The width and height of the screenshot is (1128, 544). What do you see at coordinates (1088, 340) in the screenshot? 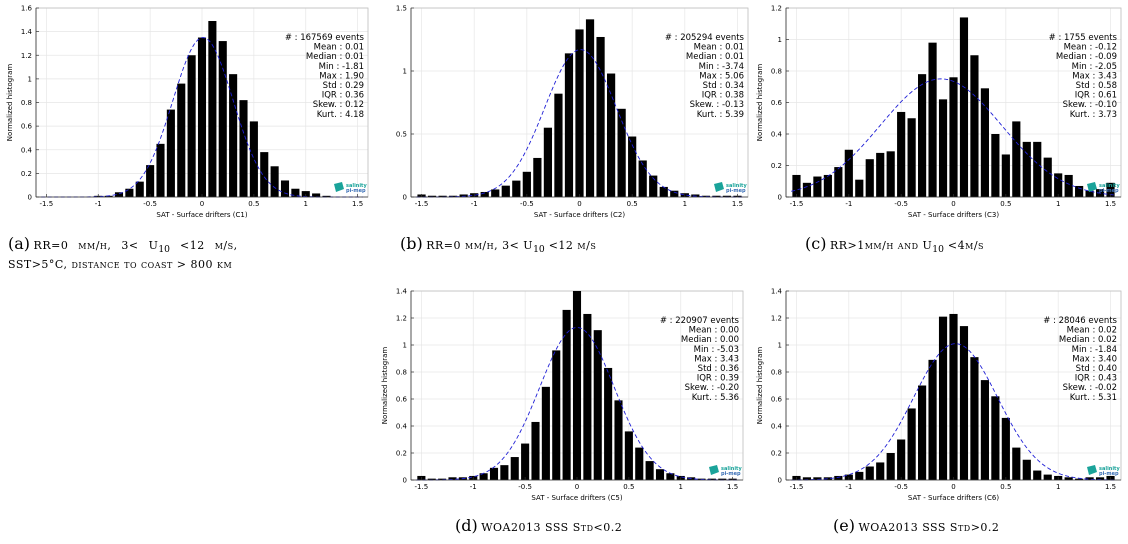
I see `stat-line: Median : 0.02` at bounding box center [1088, 340].